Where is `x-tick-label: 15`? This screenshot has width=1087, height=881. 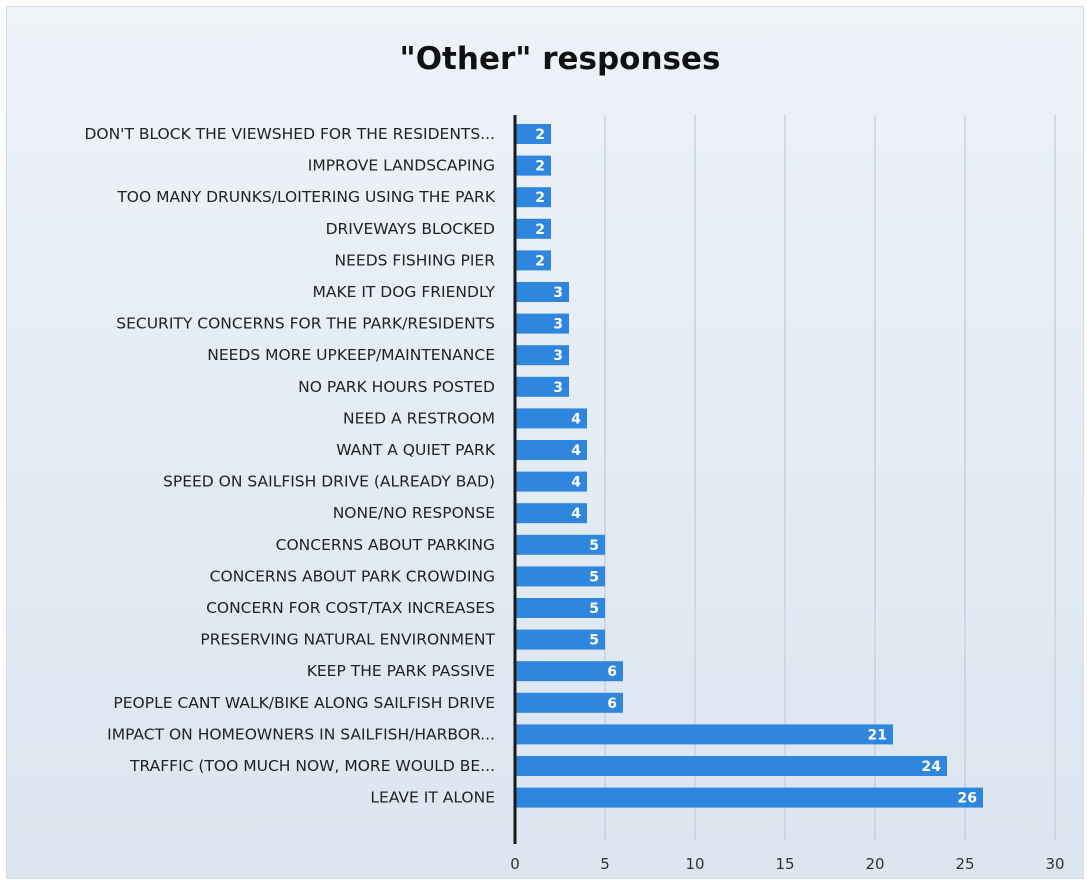 x-tick-label: 15 is located at coordinates (784, 864).